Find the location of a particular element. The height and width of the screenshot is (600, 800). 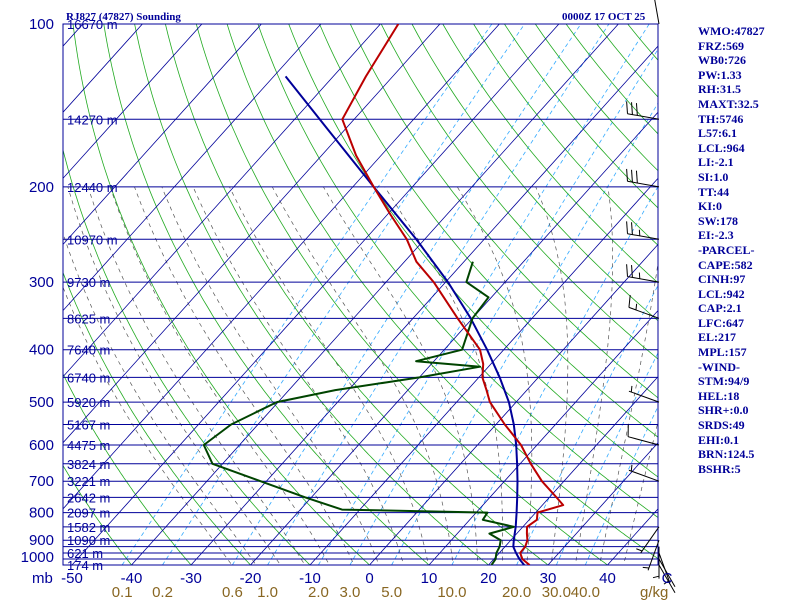

sounding-index: LCL:942 is located at coordinates (721, 293).